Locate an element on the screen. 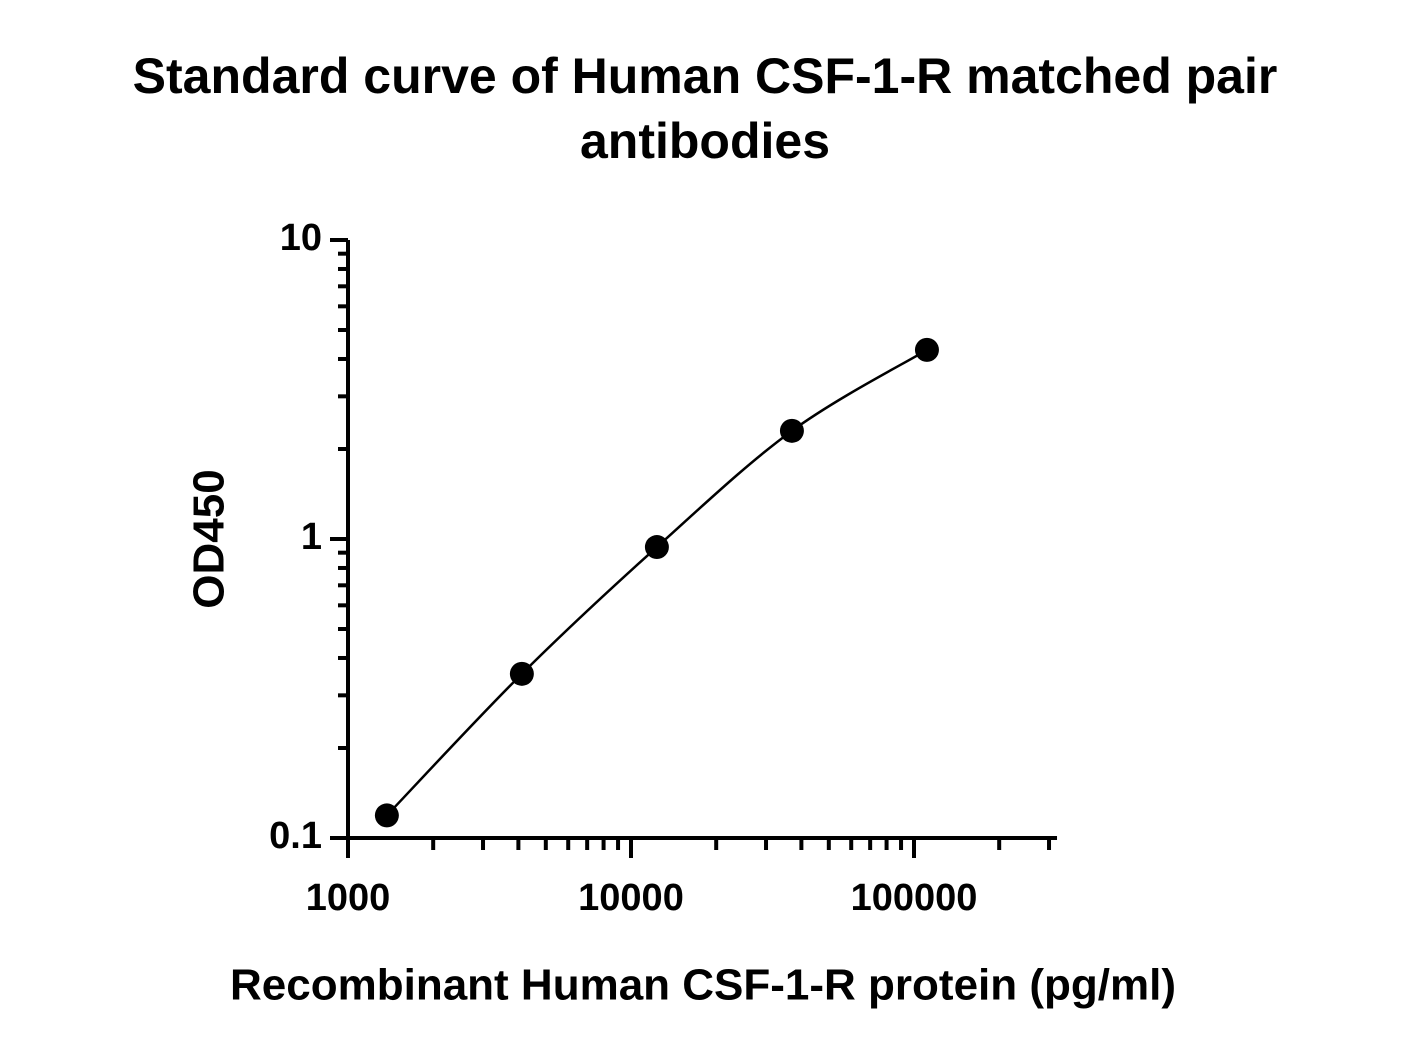 The height and width of the screenshot is (1059, 1410). y-tick-label: 0.1 is located at coordinates (295, 836).